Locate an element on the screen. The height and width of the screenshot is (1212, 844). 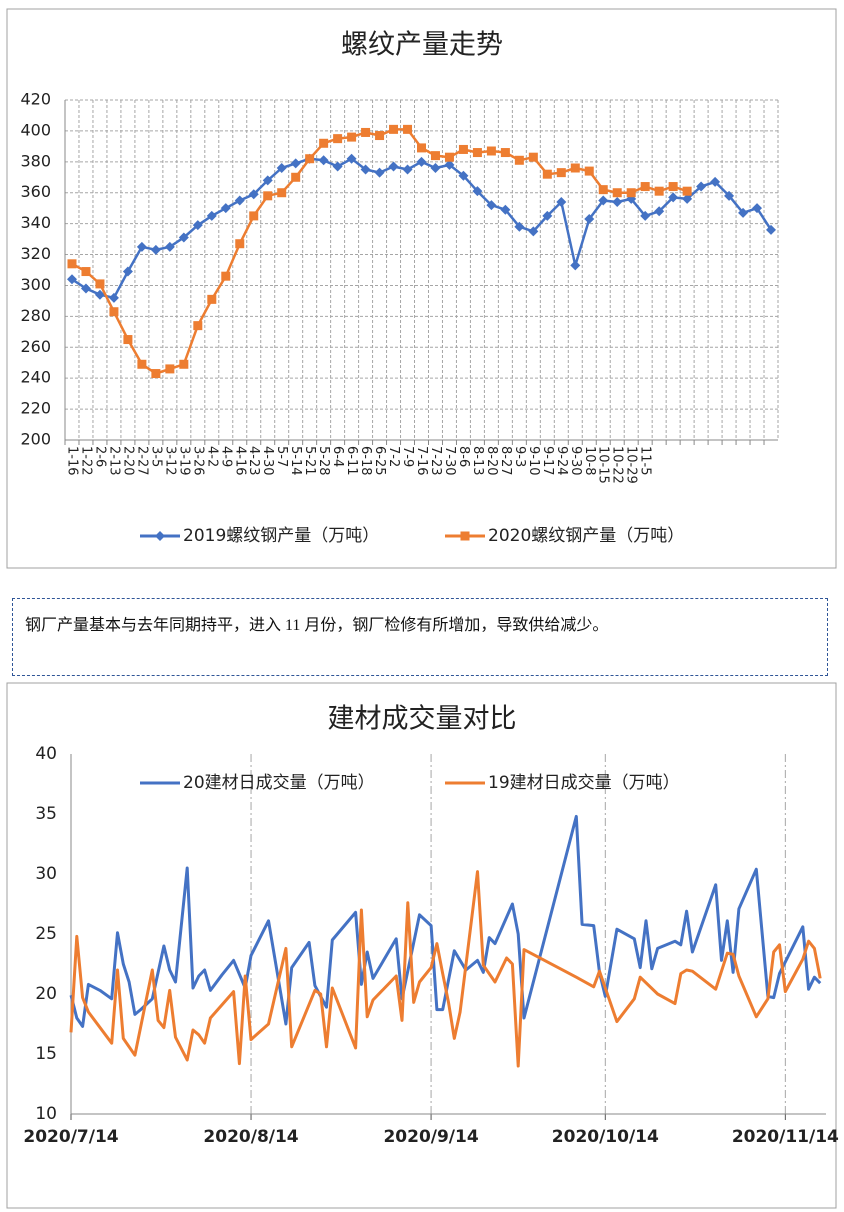
x-tick-label: 2-6 is located at coordinates (99, 456).